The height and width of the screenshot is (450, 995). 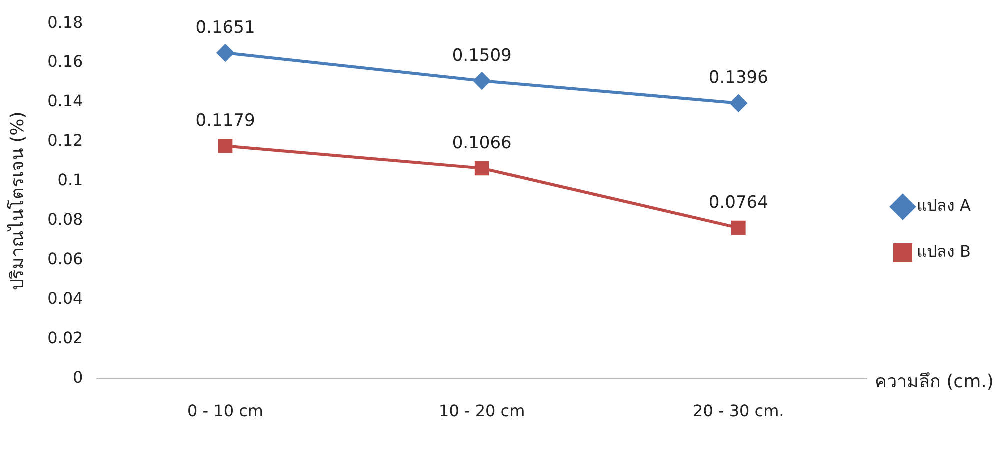 I want to click on y-tick-label: 0, so click(x=78, y=377).